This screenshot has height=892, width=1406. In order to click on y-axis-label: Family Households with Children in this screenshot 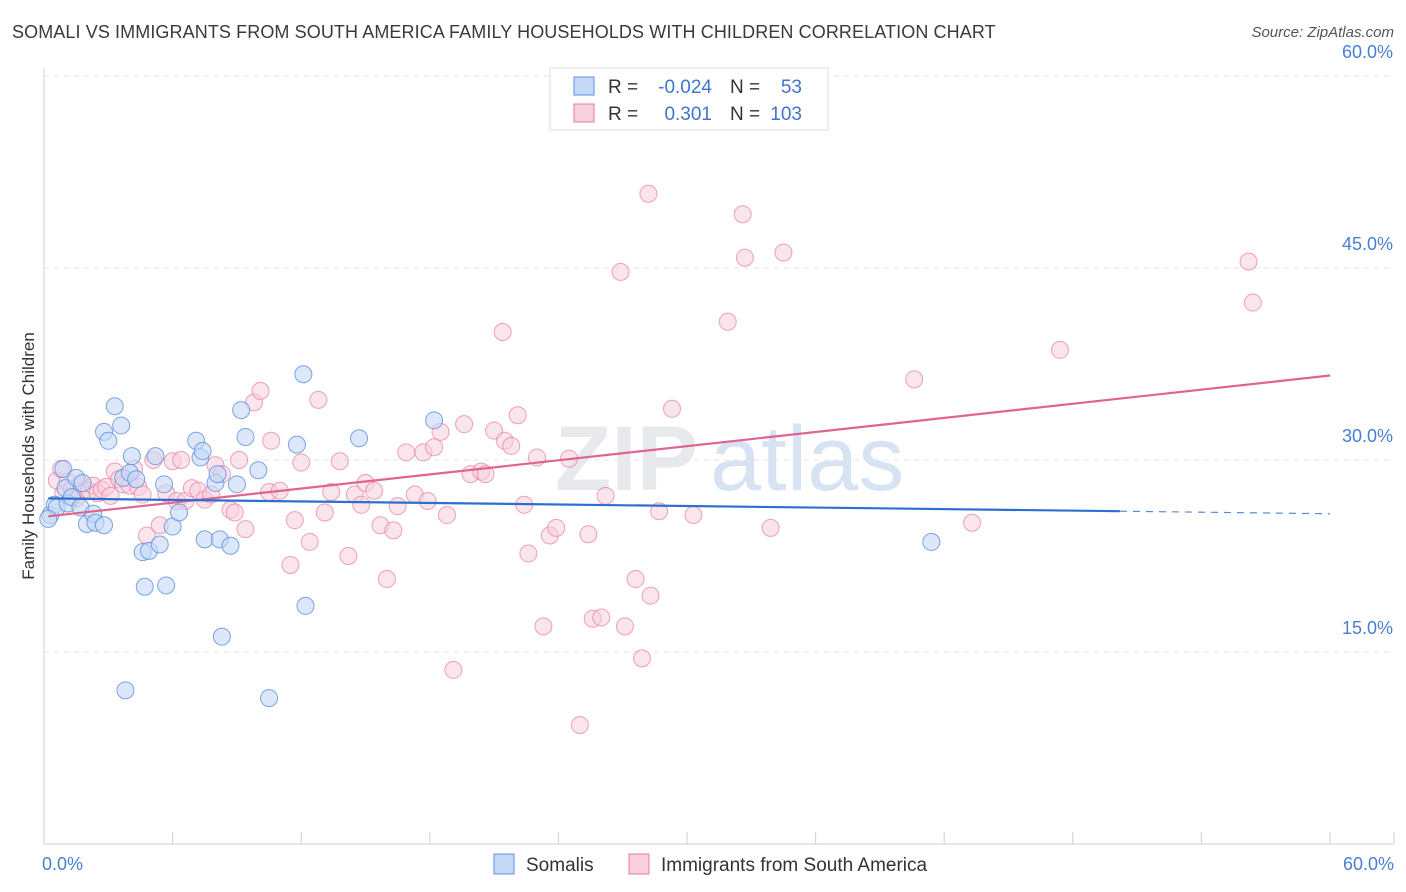, I will do `click(28, 456)`.